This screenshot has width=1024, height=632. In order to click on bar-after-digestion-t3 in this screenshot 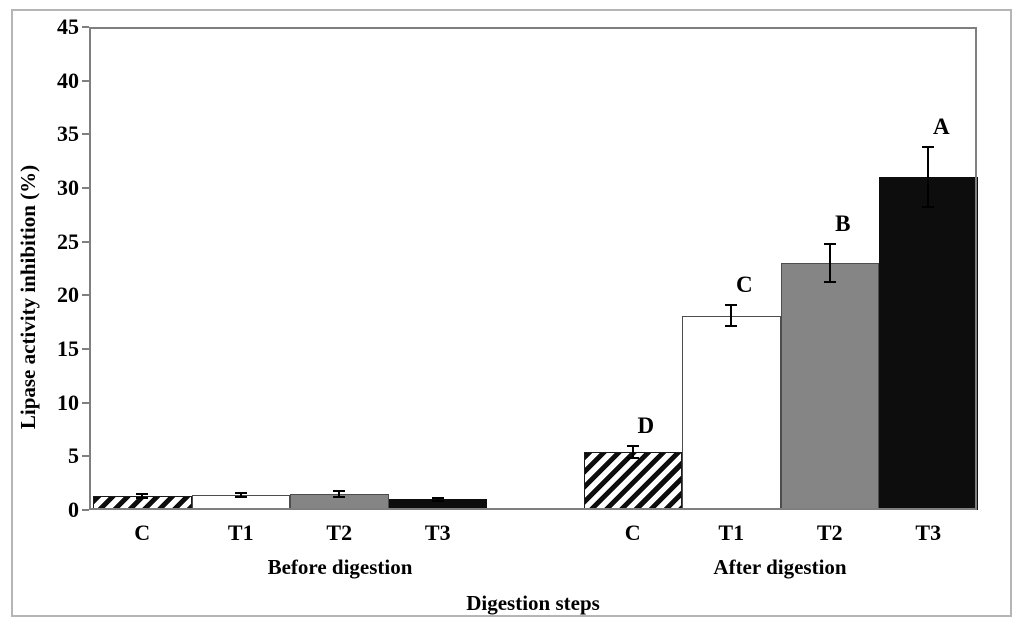, I will do `click(928, 343)`.